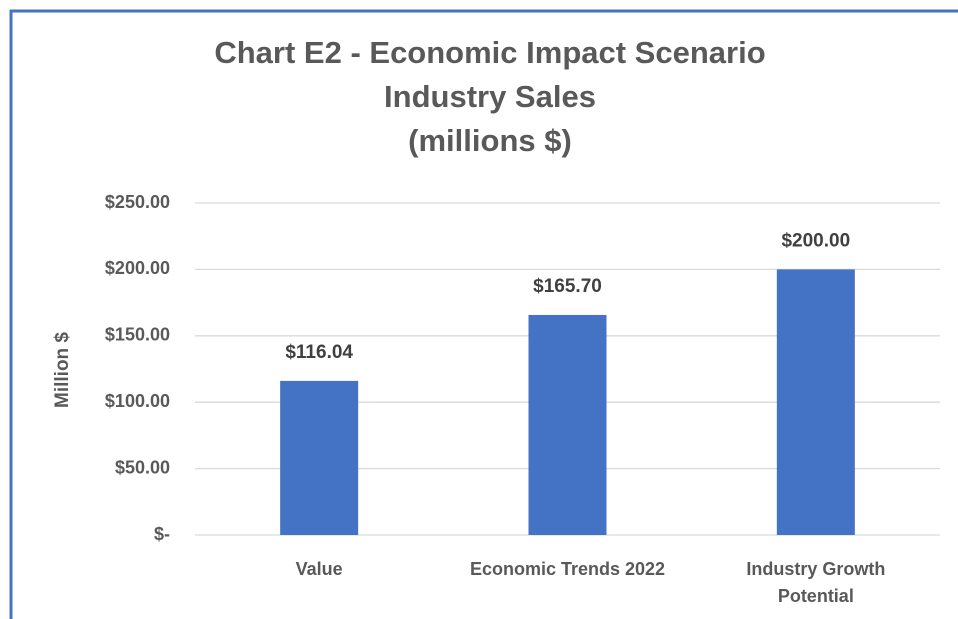  What do you see at coordinates (137, 401) in the screenshot?
I see `y-tick-label: $100.00` at bounding box center [137, 401].